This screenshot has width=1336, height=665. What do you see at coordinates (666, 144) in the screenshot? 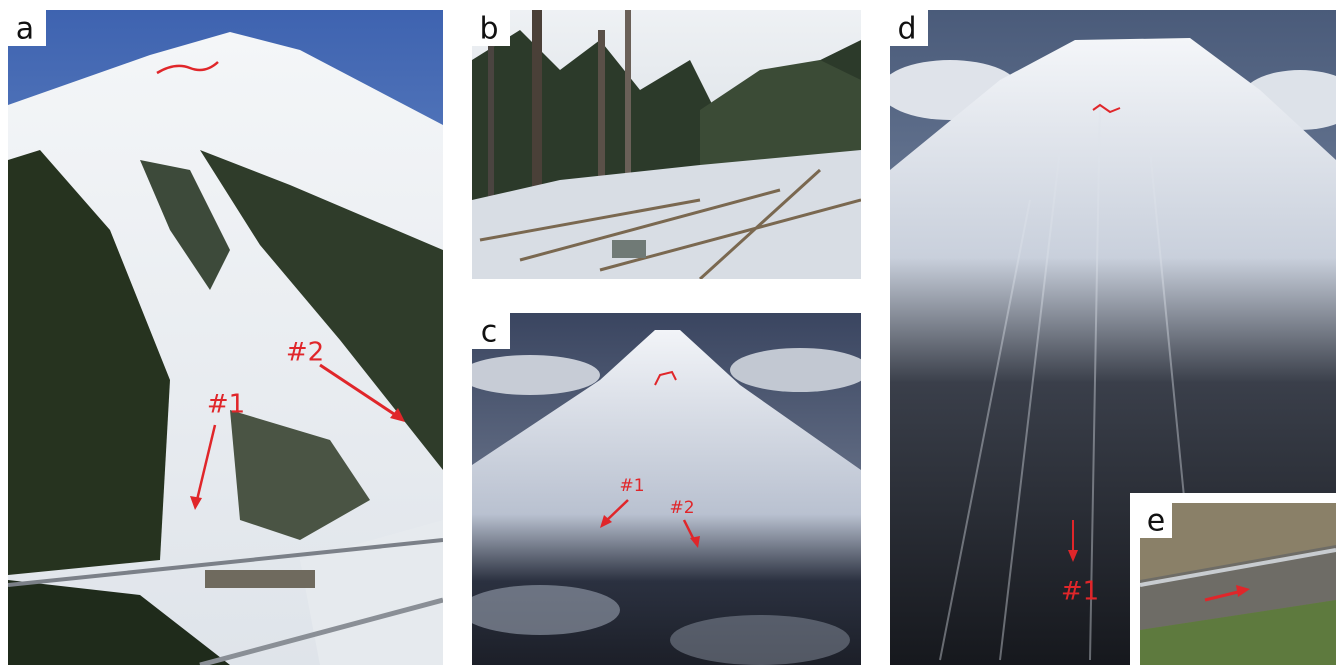
I see `panel-b-photo` at bounding box center [666, 144].